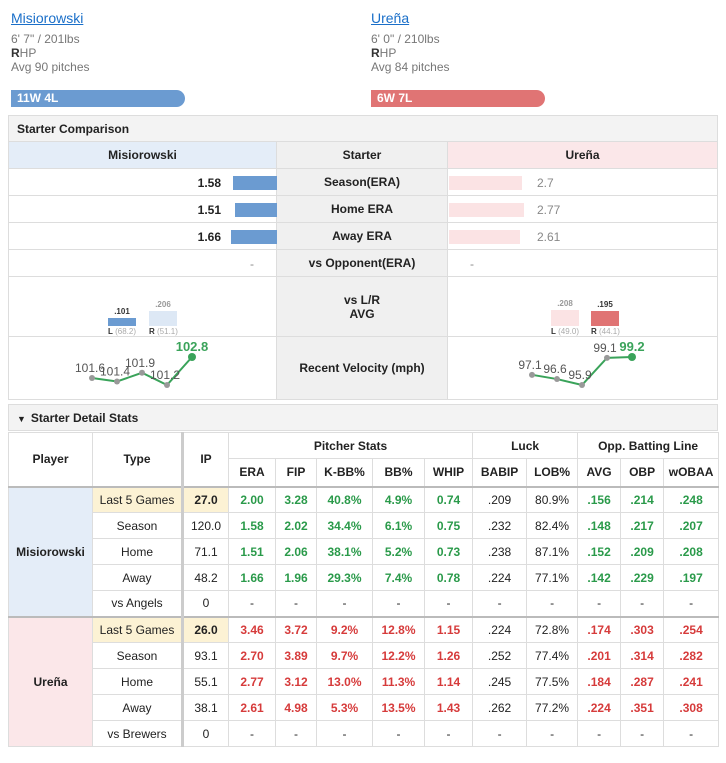 Image resolution: width=726 pixels, height=763 pixels. What do you see at coordinates (398, 551) in the screenshot?
I see `stat-cell: 5.2%` at bounding box center [398, 551].